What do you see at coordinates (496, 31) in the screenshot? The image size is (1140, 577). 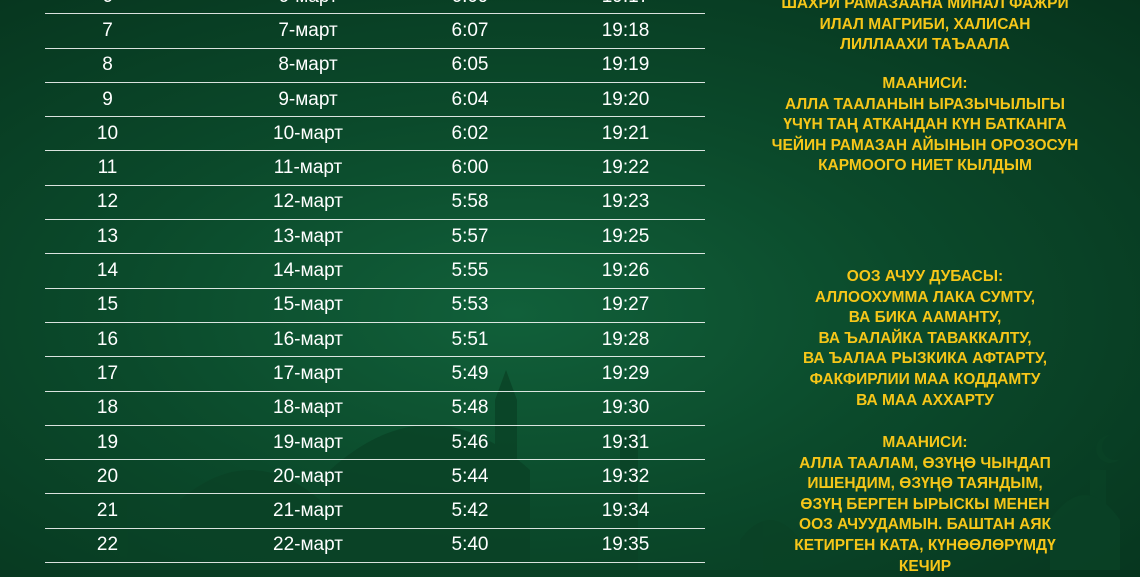 I see `suhoor-time: 6:07` at bounding box center [496, 31].